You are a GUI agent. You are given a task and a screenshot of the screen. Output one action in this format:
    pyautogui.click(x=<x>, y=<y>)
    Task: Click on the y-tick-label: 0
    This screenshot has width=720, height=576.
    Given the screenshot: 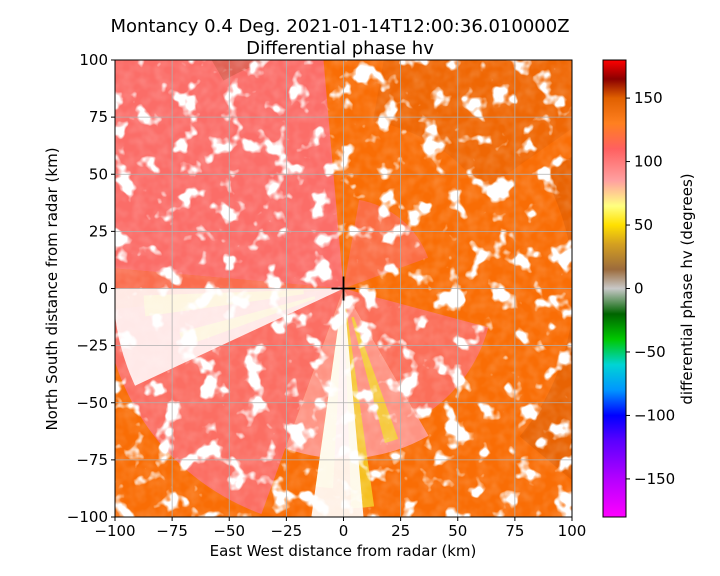 What is the action you would take?
    pyautogui.click(x=103, y=289)
    